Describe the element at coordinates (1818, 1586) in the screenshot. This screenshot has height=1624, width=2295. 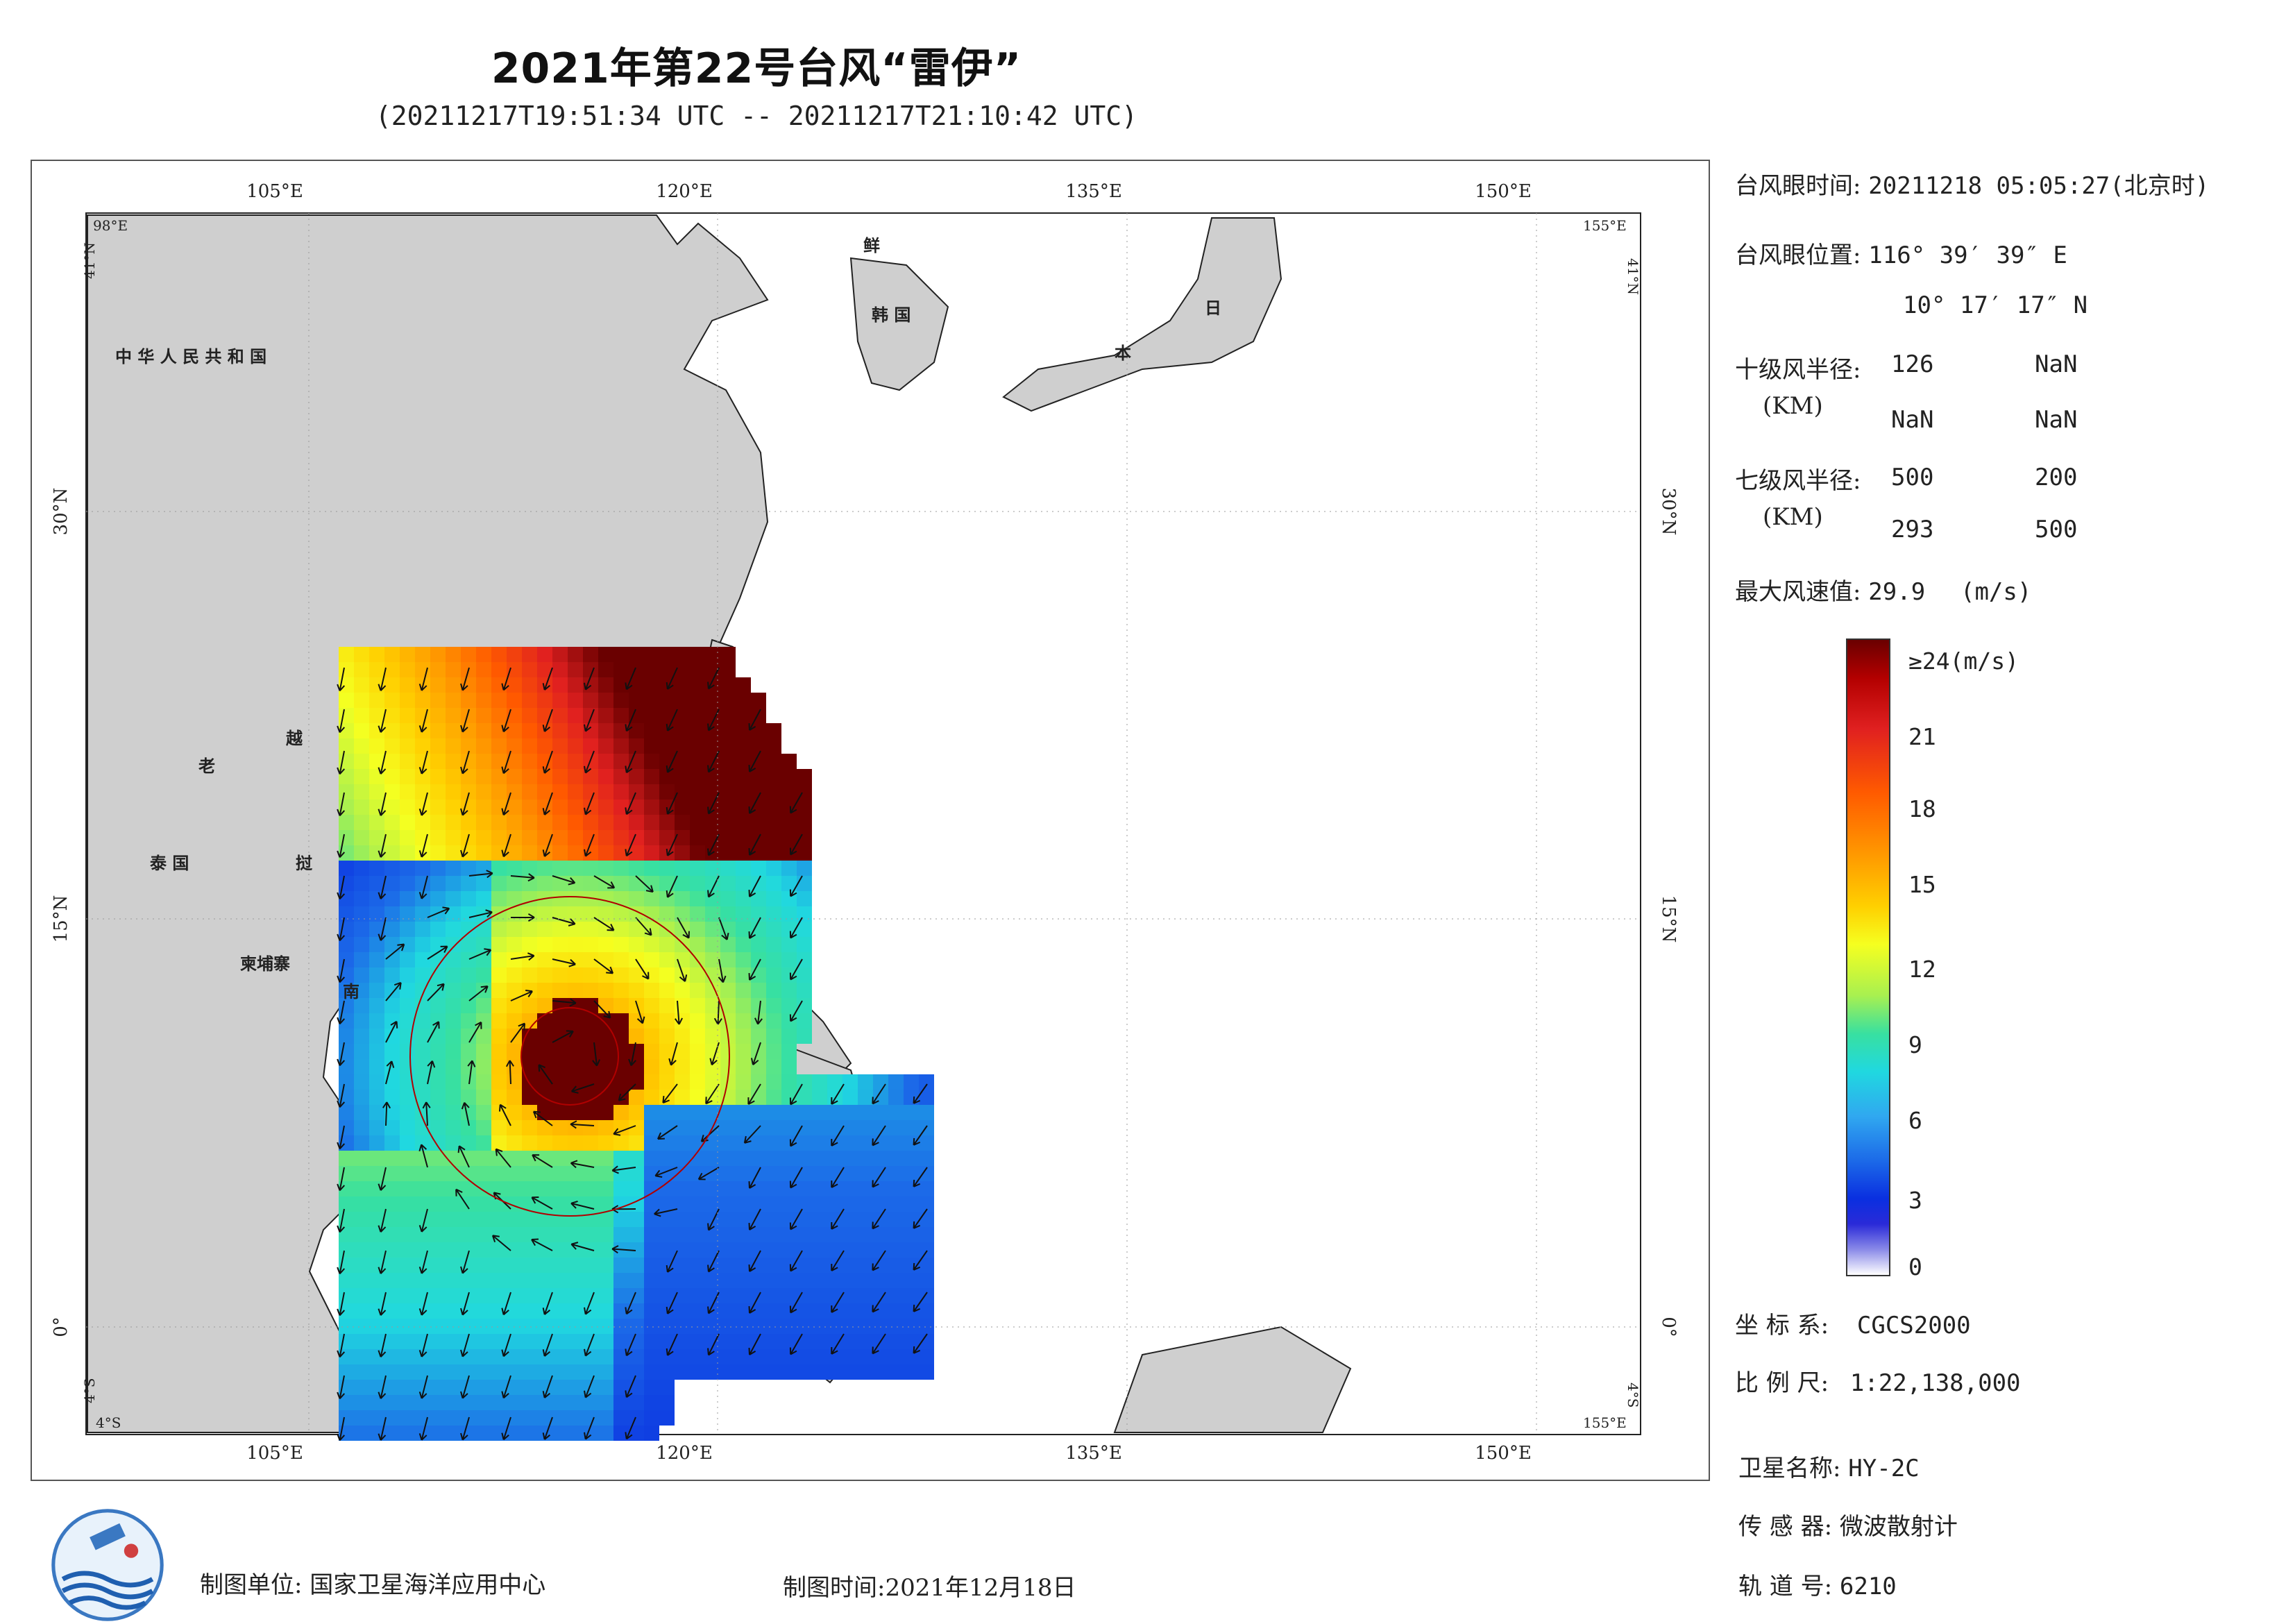
I see `orbit-number: 轨 道 号: 6210` at that location.